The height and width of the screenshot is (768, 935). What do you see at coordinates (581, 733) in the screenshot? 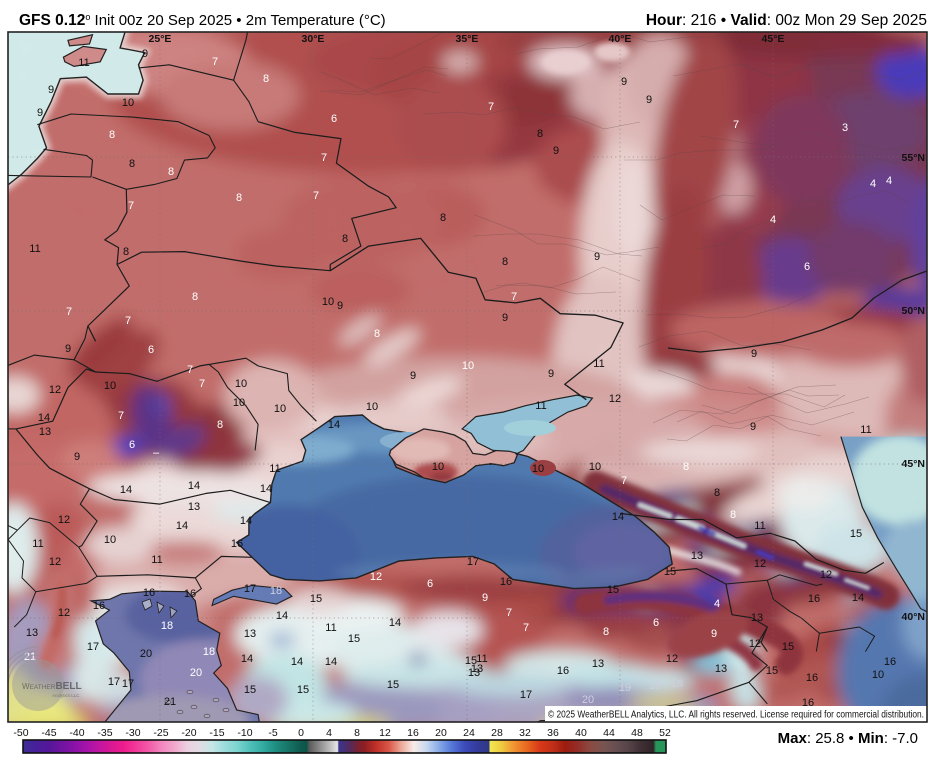
I see `svg-text: 40` at bounding box center [581, 733].